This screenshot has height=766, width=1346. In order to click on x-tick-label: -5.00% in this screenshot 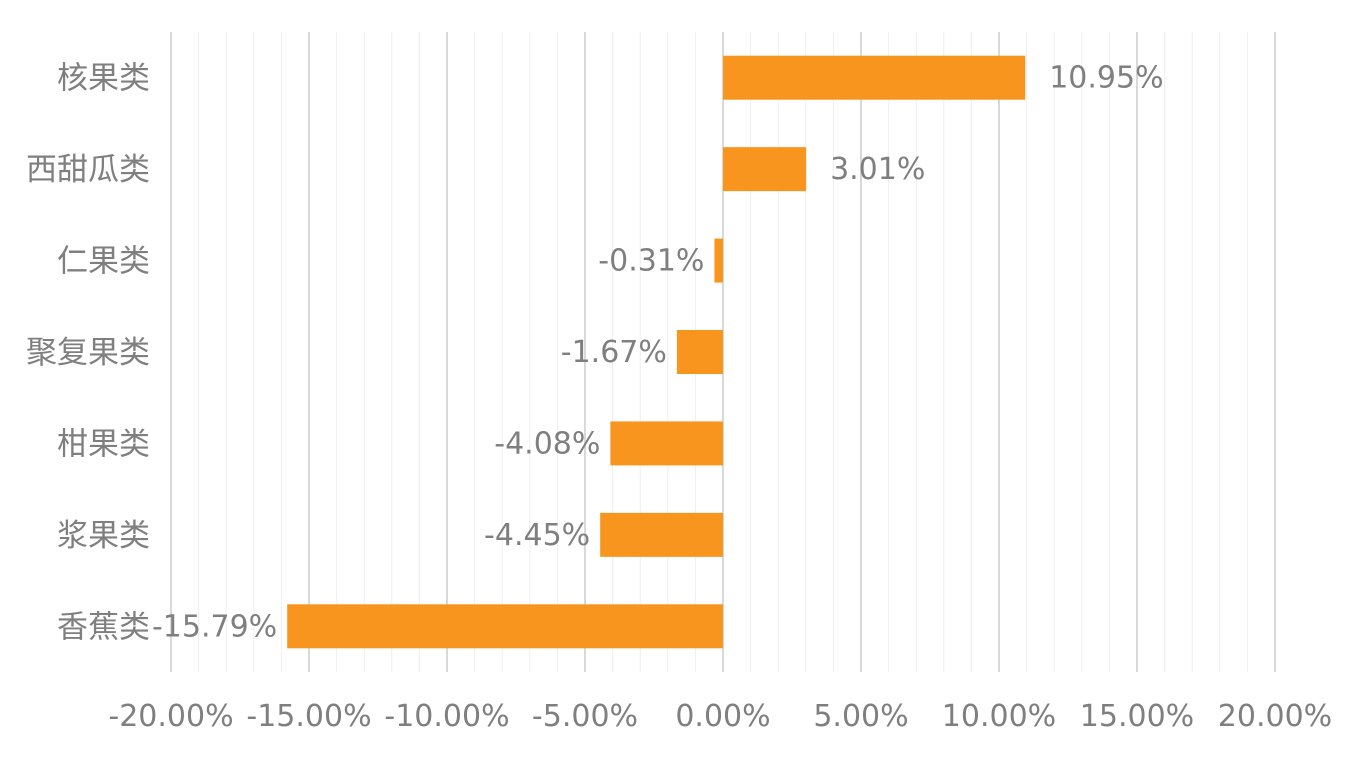, I will do `click(585, 716)`.